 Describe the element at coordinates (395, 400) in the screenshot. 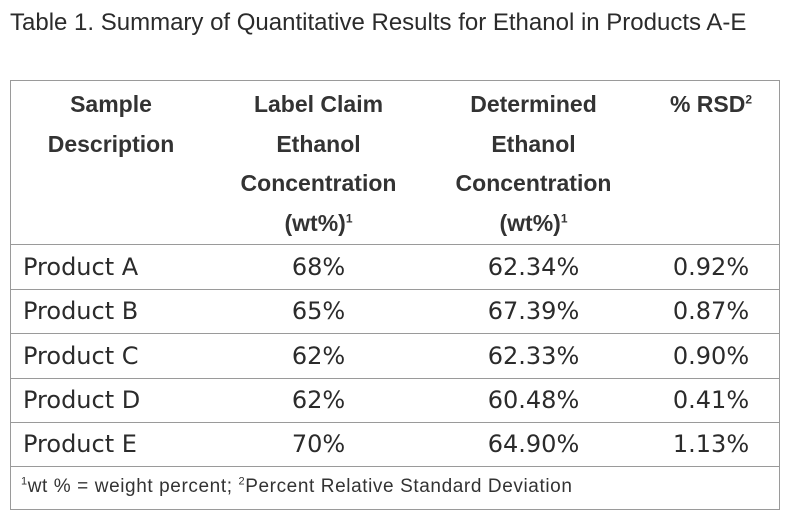

I see `table-row: Product D 62% 60.48% 0.41%` at that location.